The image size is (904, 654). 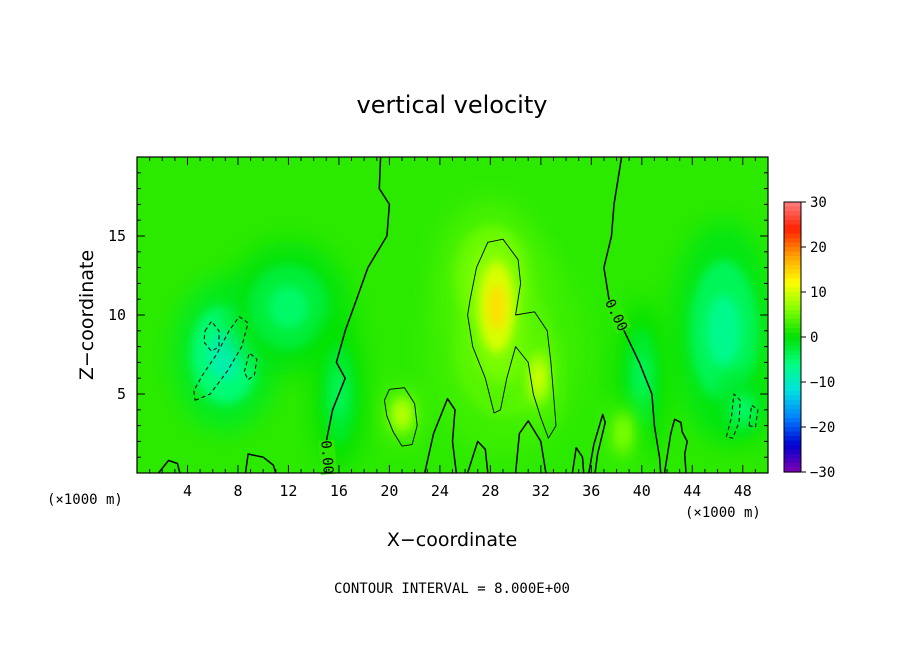 I want to click on y-tick-label: 5, so click(x=121, y=394).